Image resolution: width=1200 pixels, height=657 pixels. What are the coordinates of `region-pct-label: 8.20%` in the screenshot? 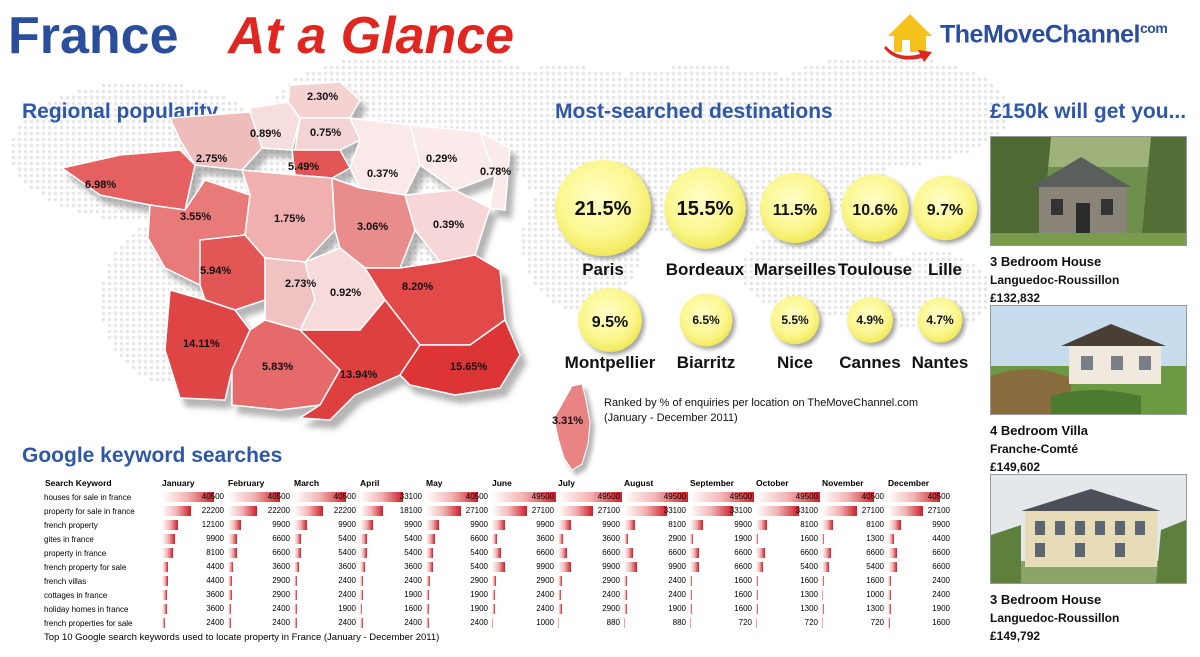 It's located at (417, 287).